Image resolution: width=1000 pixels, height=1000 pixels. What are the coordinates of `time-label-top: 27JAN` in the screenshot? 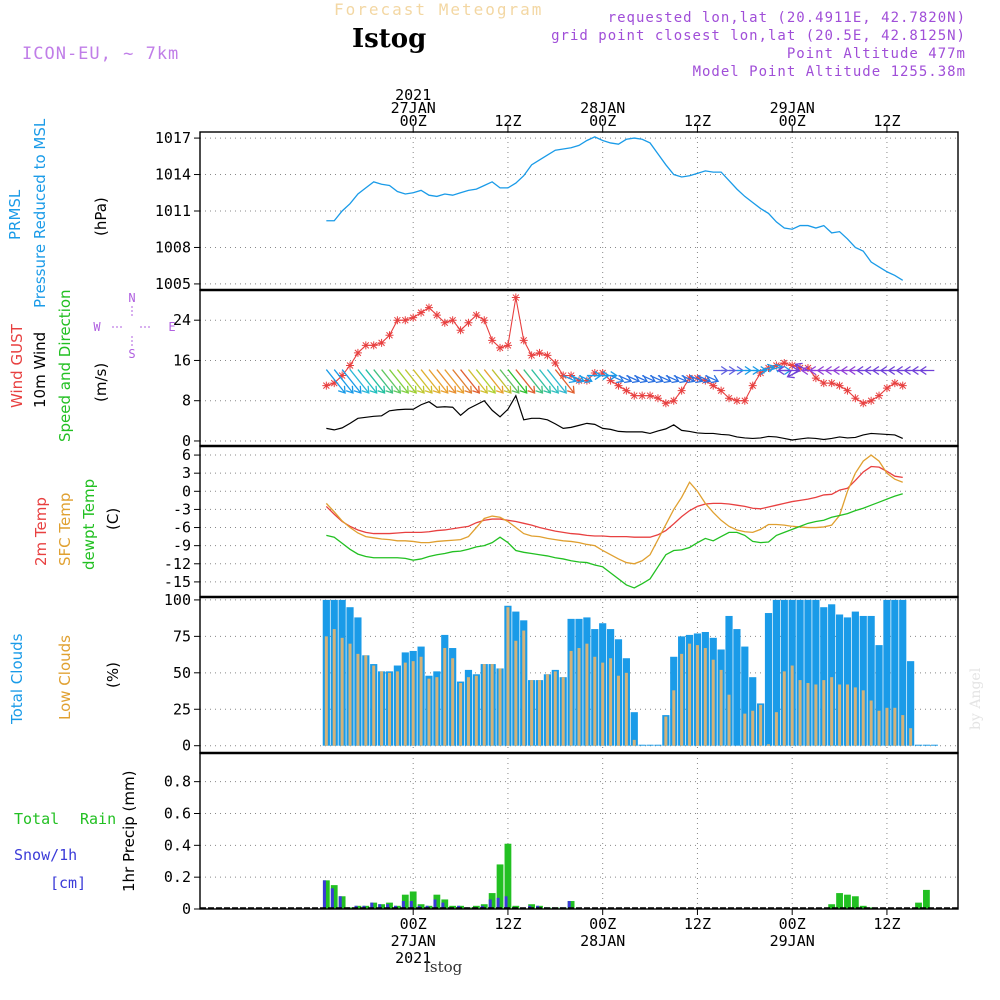 It's located at (413, 108).